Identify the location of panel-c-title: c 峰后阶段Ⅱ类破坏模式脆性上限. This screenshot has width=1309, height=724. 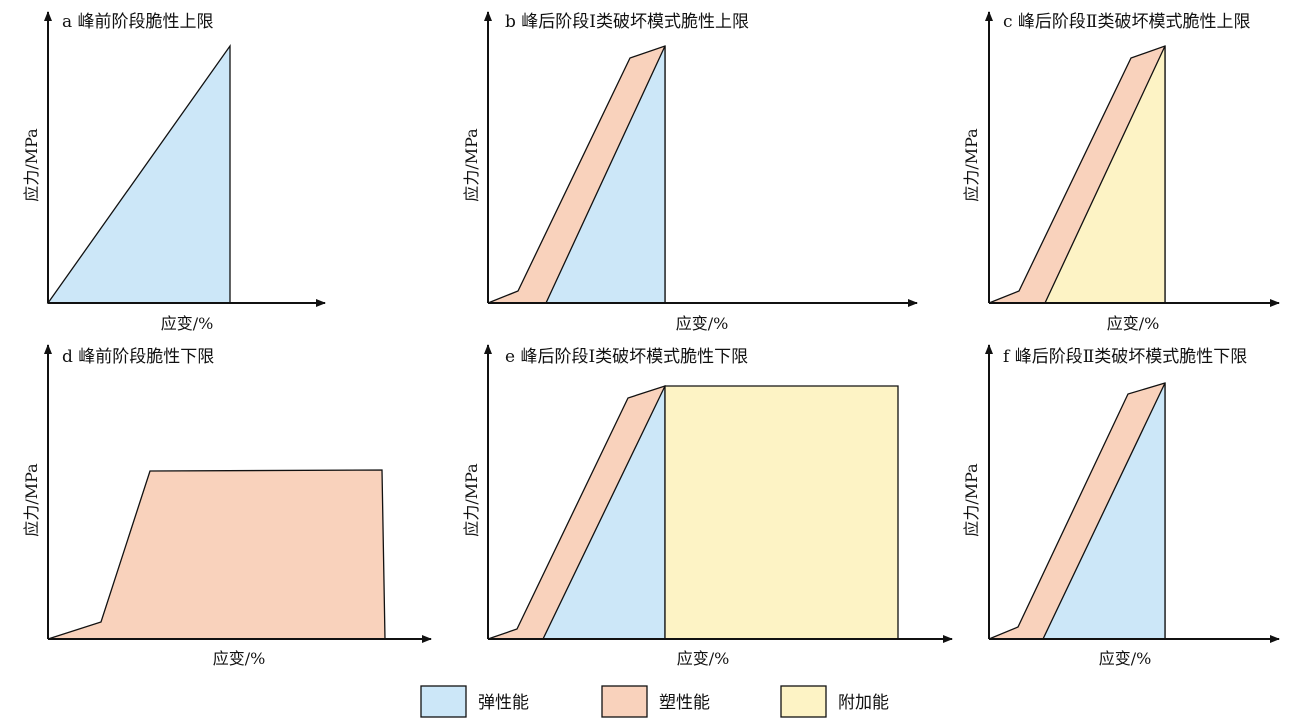
(1126, 22).